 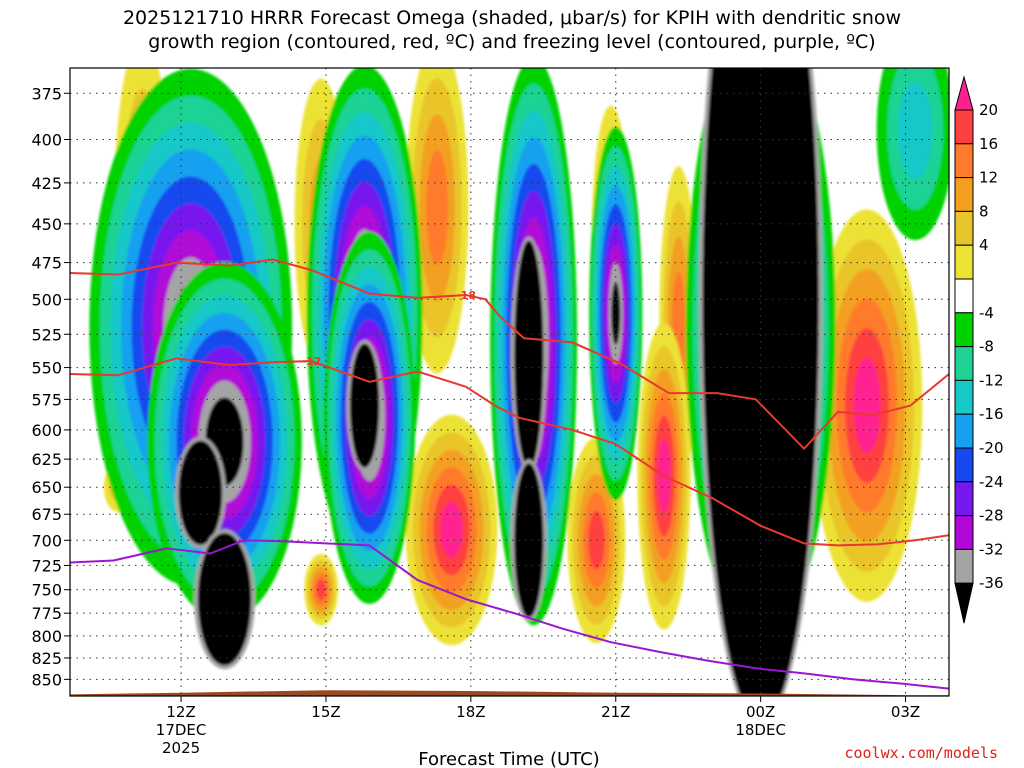 What do you see at coordinates (991, 380) in the screenshot?
I see `colorbar-label-7: -12` at bounding box center [991, 380].